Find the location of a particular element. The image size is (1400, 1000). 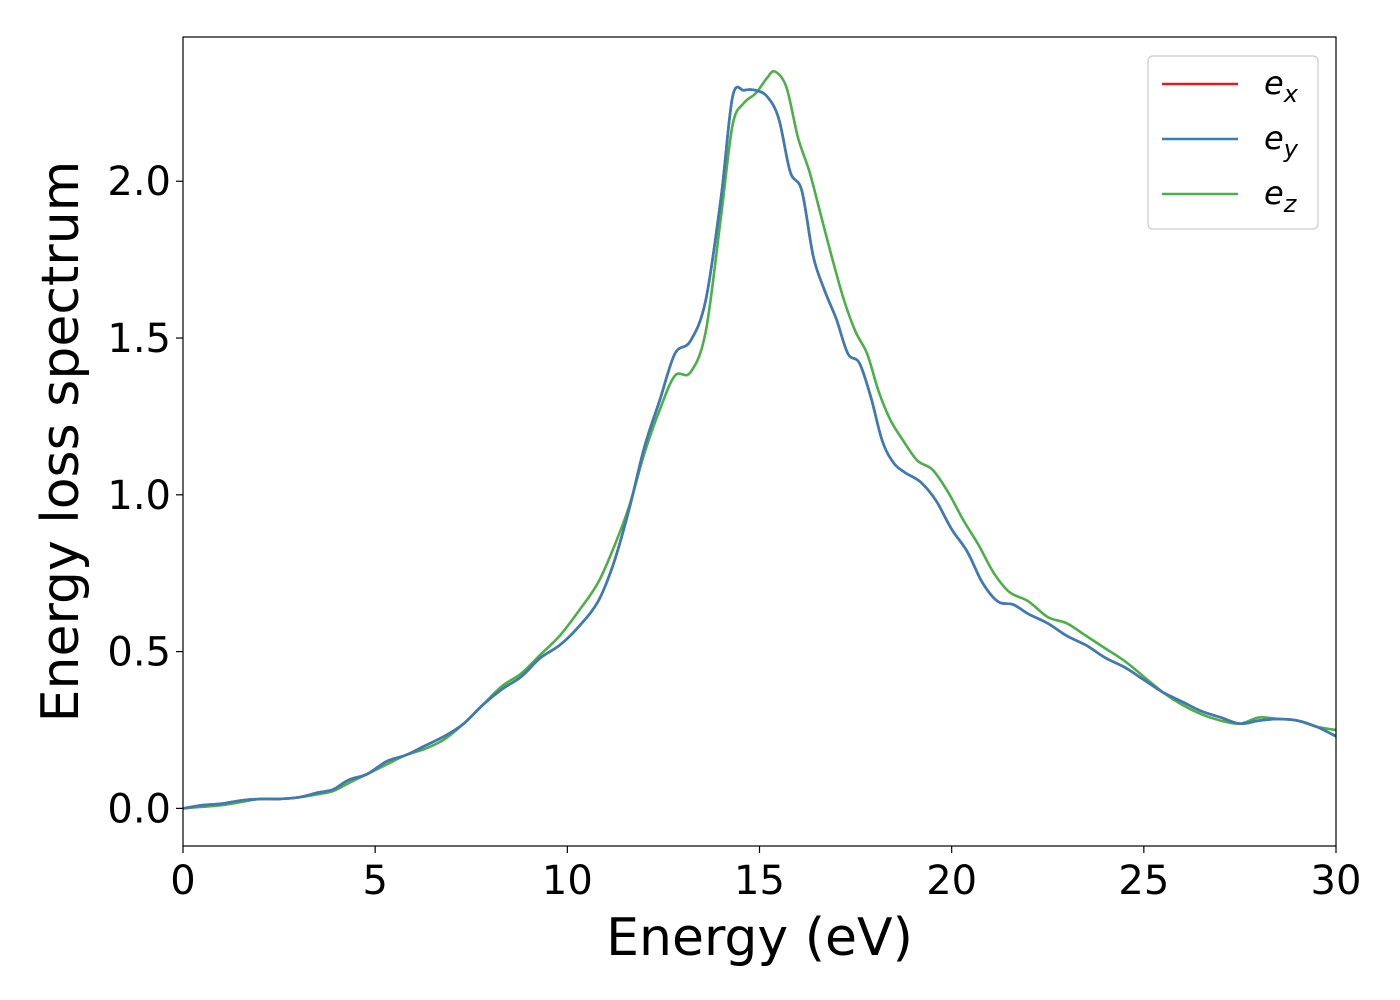

legend-label-z: ez is located at coordinates (1281, 196).